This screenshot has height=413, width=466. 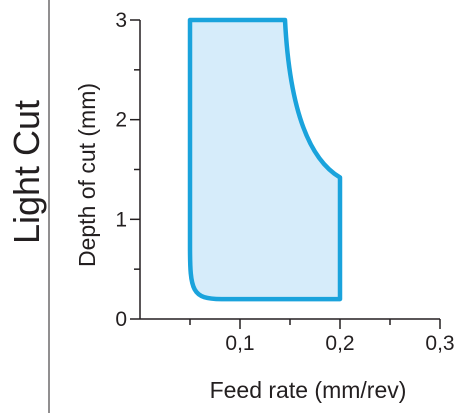 I want to click on x-axis-label: Feed rate (mm/rev), so click(x=308, y=390).